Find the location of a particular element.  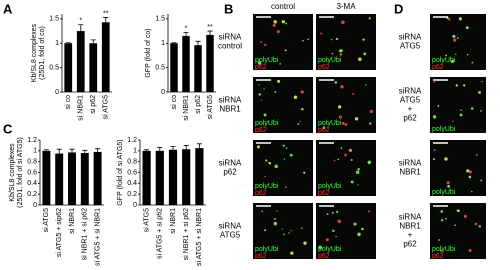

row-label: p62 is located at coordinates (410, 118).